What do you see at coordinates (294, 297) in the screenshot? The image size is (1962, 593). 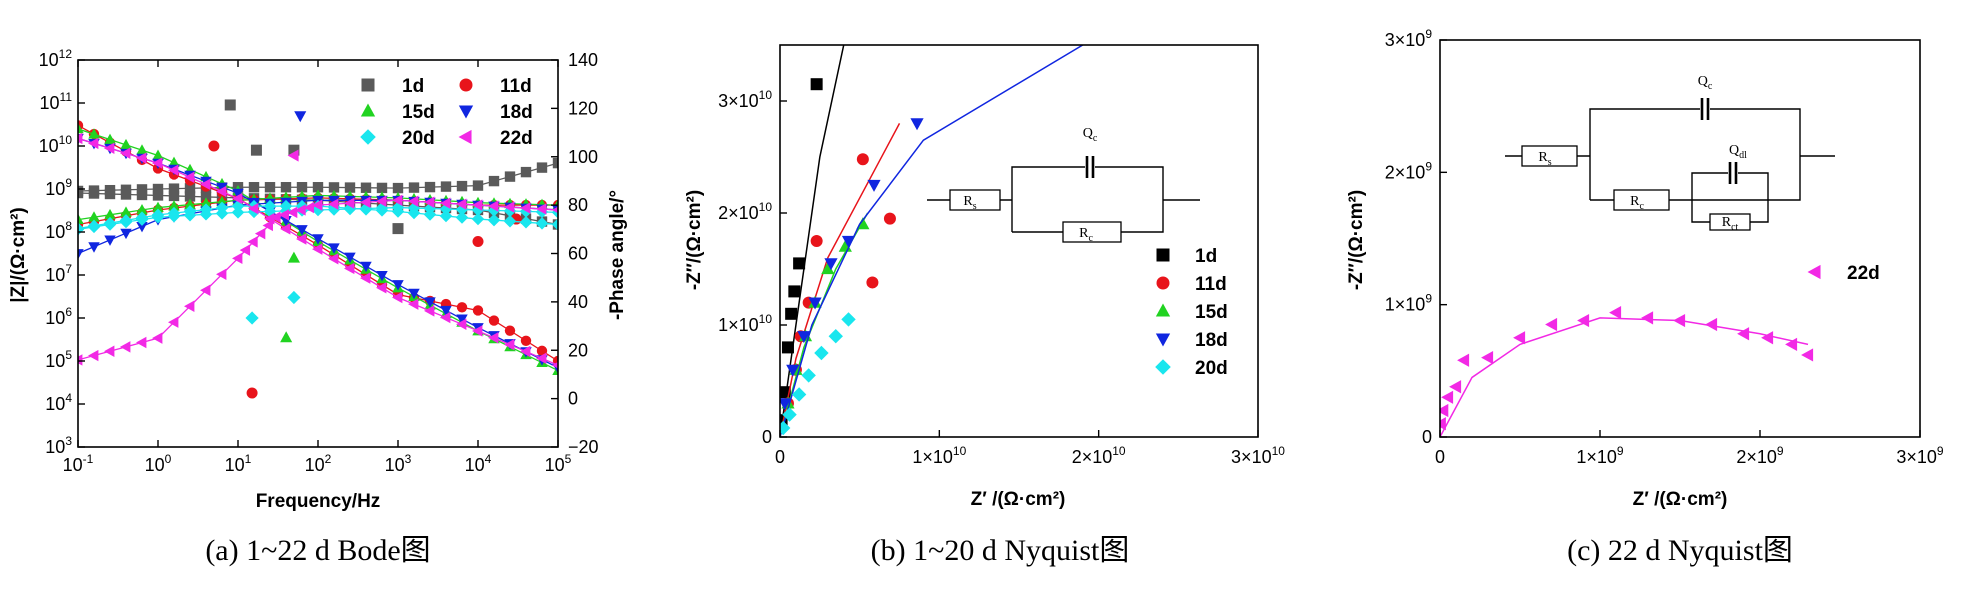 I see `bode-outlier-point-20d` at bounding box center [294, 297].